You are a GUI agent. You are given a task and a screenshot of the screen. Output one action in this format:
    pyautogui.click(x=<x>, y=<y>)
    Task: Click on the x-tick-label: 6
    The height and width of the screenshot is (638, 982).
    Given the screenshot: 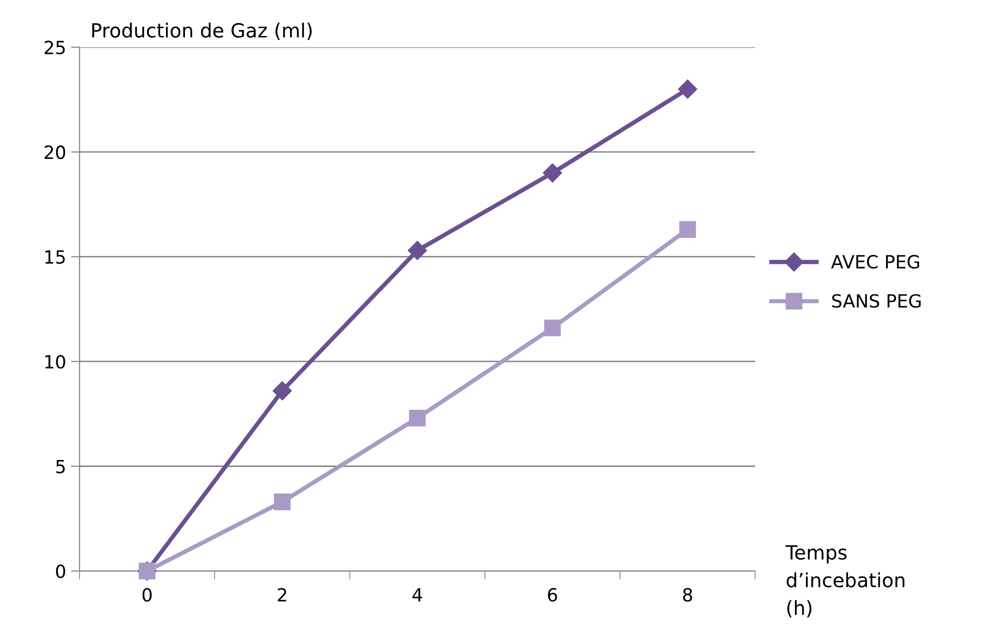 What is the action you would take?
    pyautogui.click(x=553, y=595)
    